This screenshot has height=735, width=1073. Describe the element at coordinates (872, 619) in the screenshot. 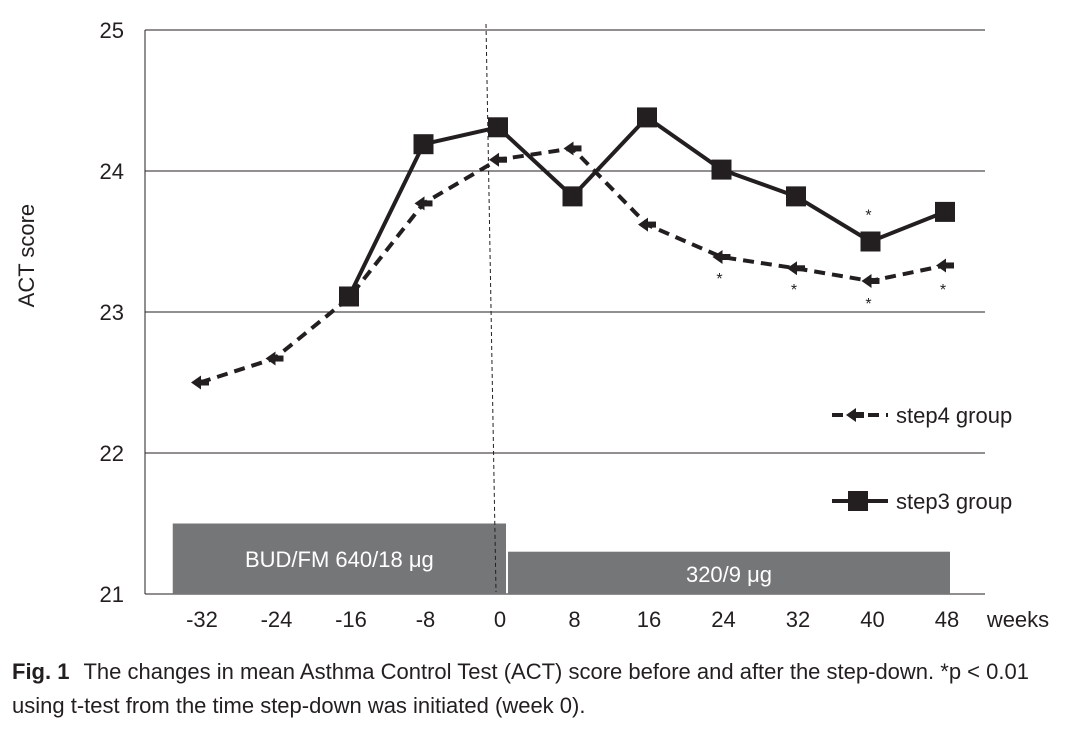

I see `x-tick-label: 40` at that location.